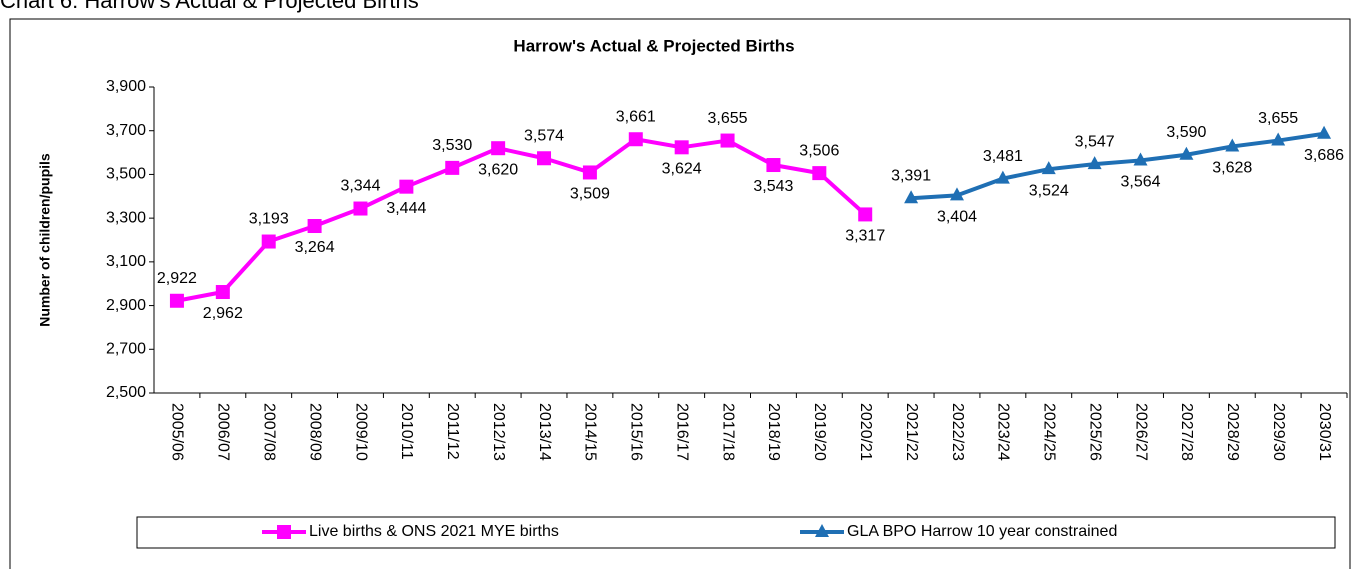  What do you see at coordinates (177, 432) in the screenshot?
I see `x-tick-label: 2005/06` at bounding box center [177, 432].